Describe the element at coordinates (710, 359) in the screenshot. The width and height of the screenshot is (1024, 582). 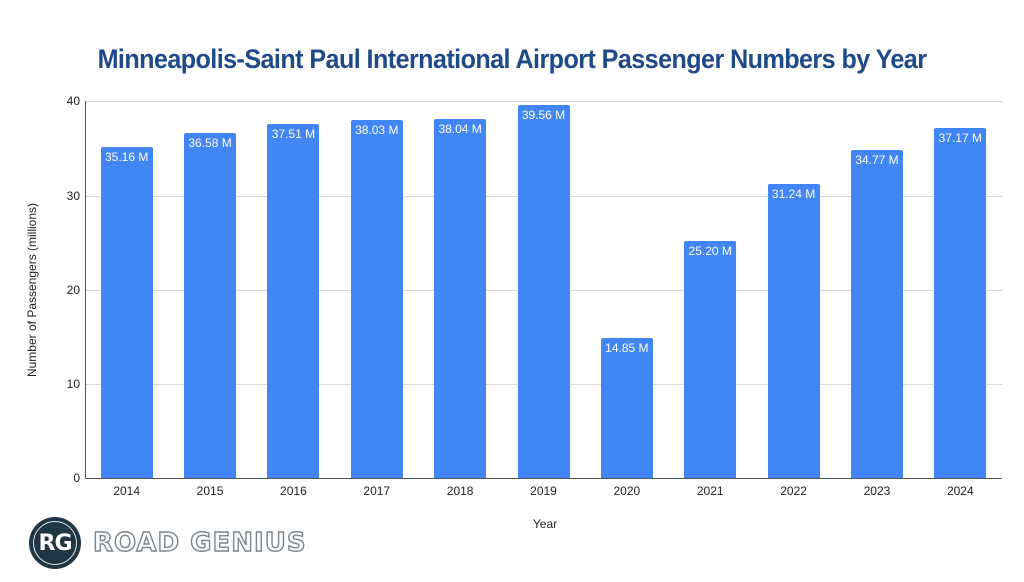
I see `bar-2021: 25.20 M` at that location.